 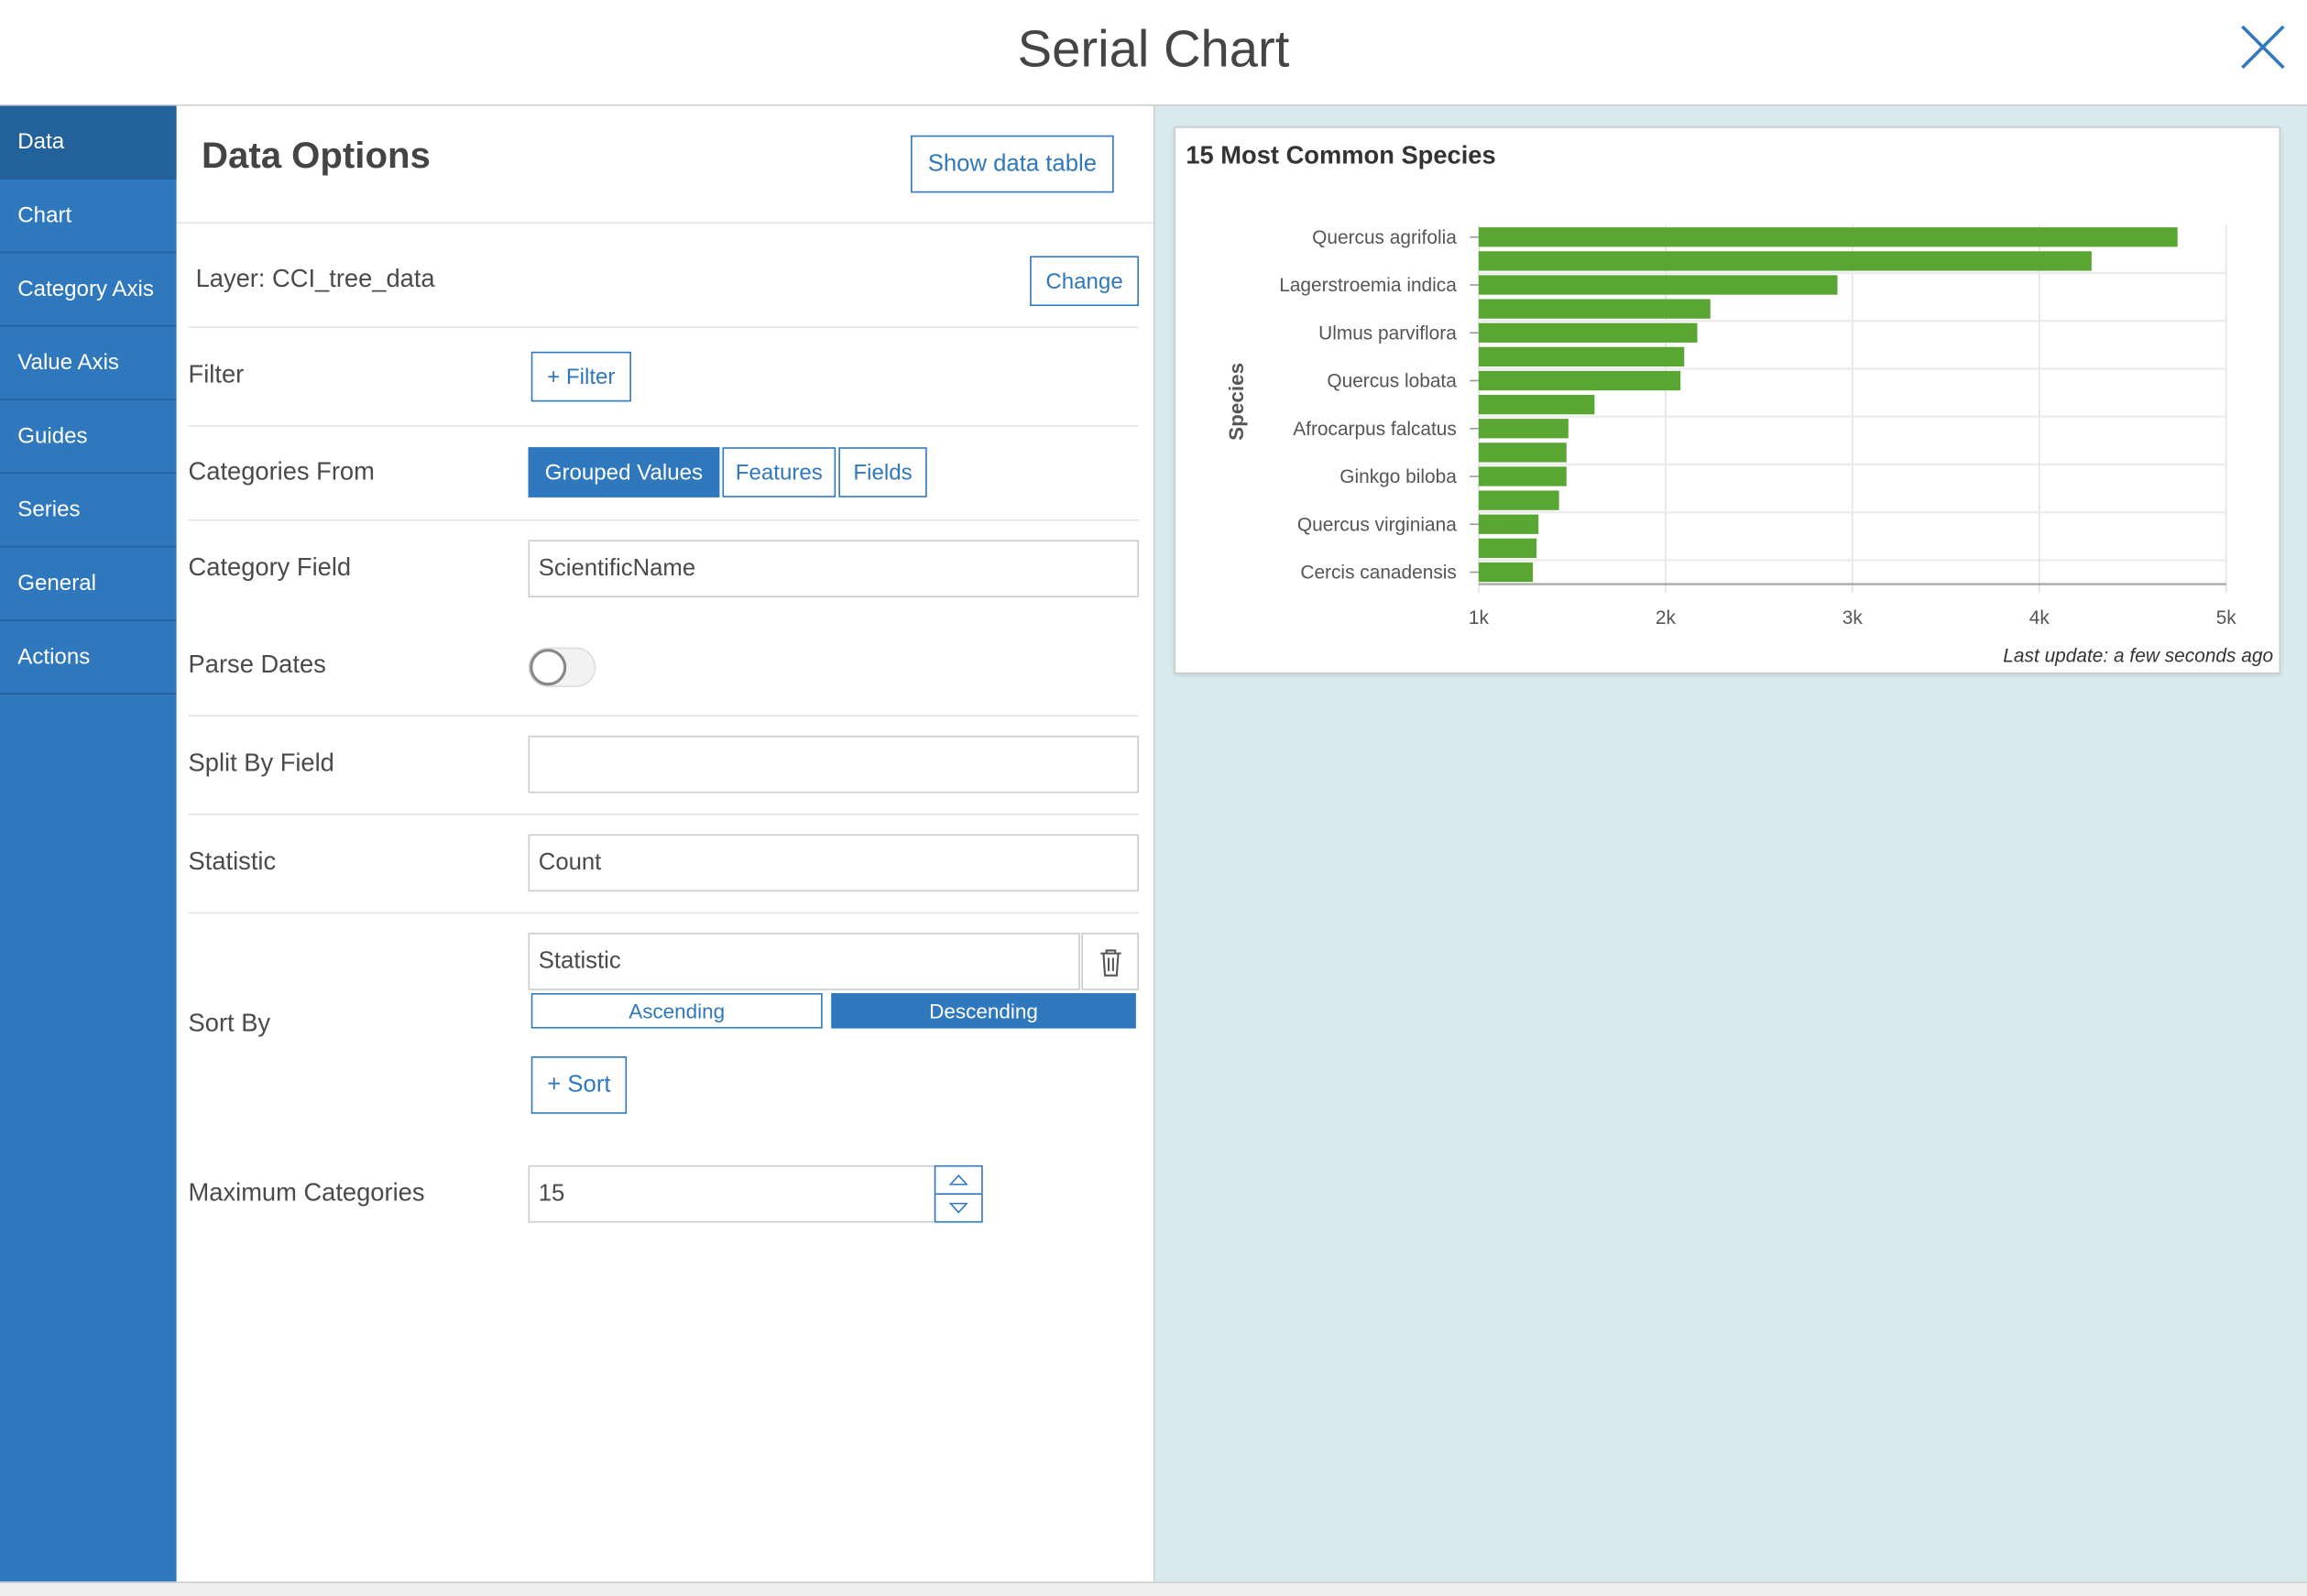 What do you see at coordinates (833, 863) in the screenshot?
I see `statistic-select: Count` at bounding box center [833, 863].